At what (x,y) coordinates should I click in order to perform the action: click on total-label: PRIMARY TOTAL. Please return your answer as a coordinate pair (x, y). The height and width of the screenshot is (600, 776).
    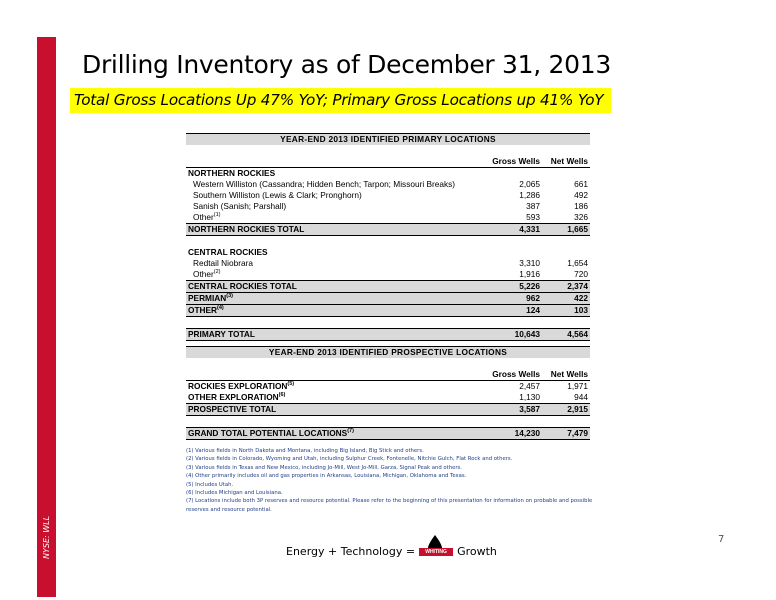
    Looking at the image, I should click on (338, 334).